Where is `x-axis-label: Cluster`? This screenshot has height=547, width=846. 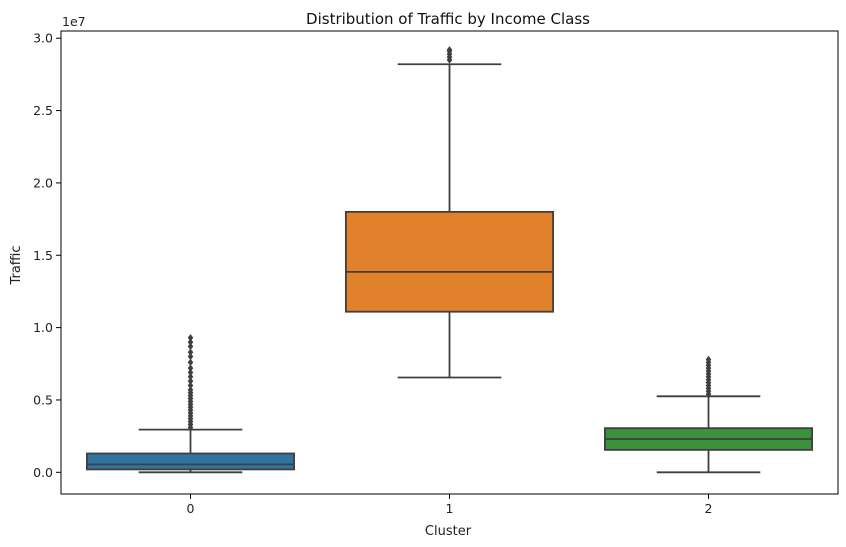
x-axis-label: Cluster is located at coordinates (448, 531).